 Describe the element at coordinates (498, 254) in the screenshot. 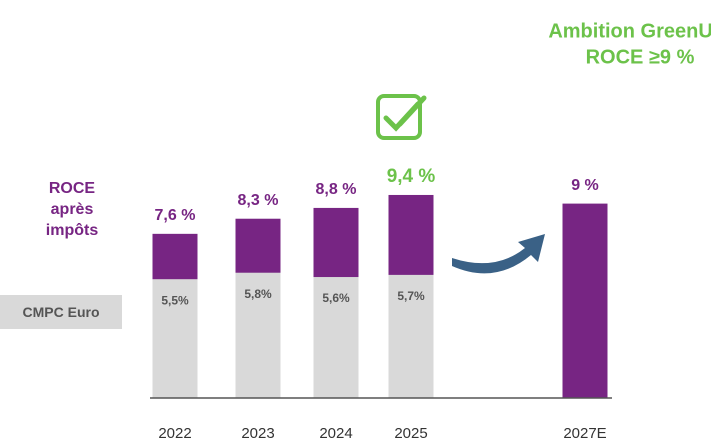

I see `trend-arrow` at that location.